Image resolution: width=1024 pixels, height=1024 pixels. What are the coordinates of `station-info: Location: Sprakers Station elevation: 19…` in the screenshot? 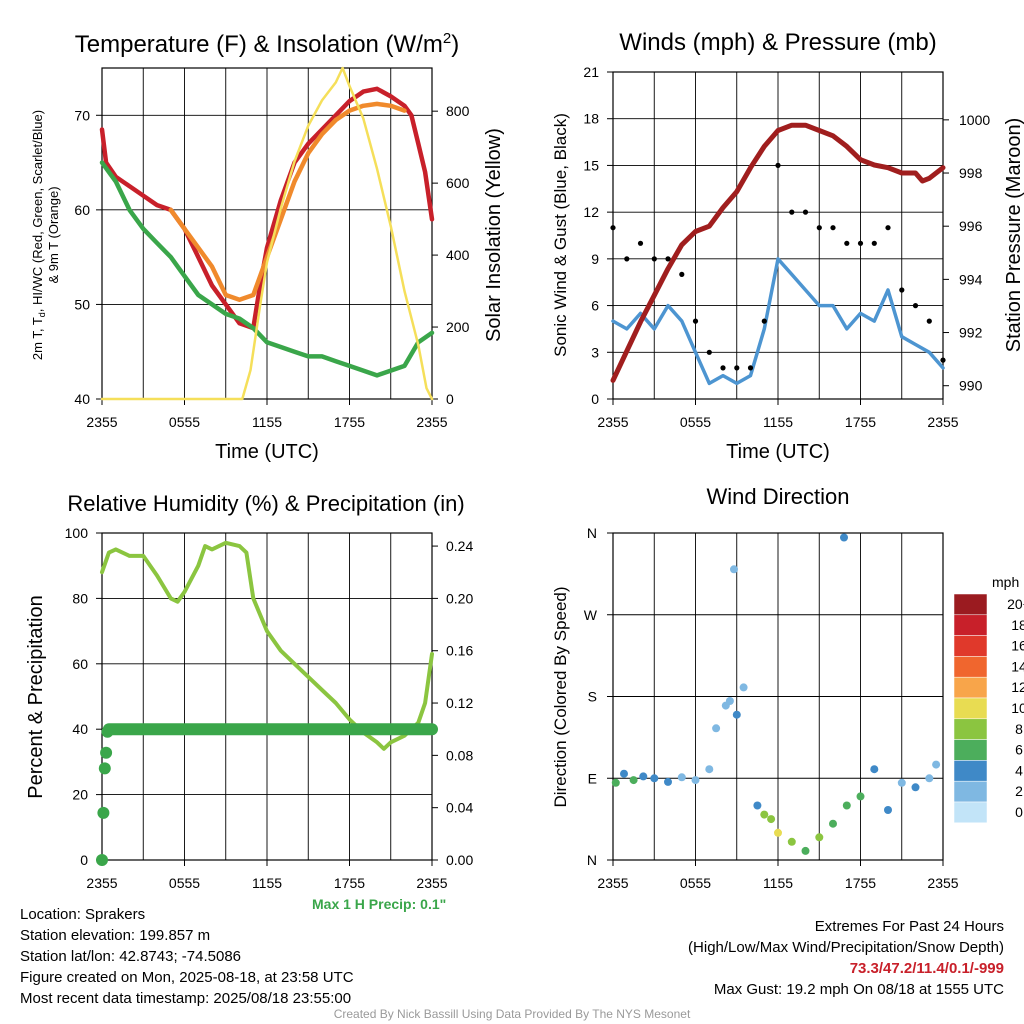 It's located at (187, 956).